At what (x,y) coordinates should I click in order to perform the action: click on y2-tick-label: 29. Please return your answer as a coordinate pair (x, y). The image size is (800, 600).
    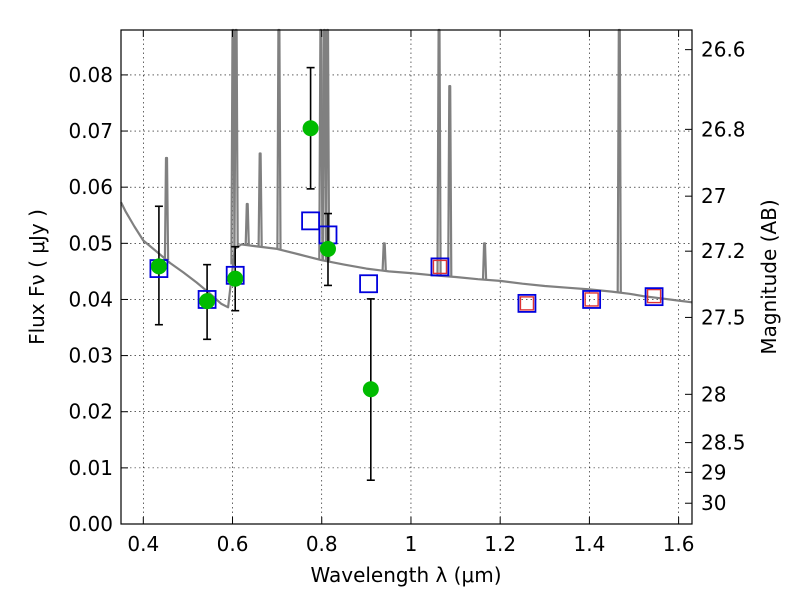
    Looking at the image, I should click on (713, 472).